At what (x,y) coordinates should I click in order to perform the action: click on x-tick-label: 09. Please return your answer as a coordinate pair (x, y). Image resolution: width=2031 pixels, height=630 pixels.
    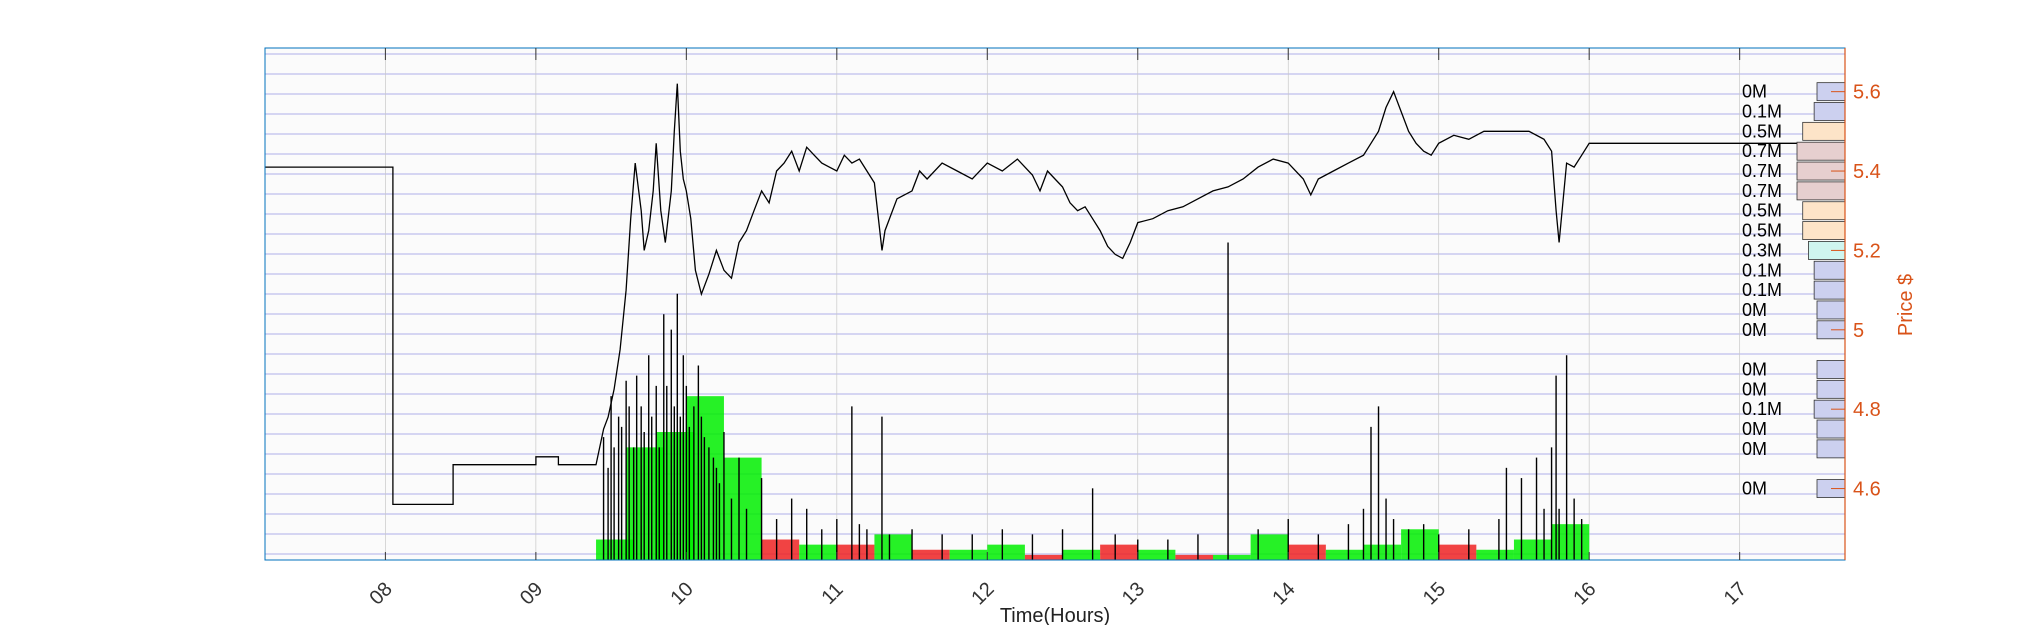
    Looking at the image, I should click on (531, 593).